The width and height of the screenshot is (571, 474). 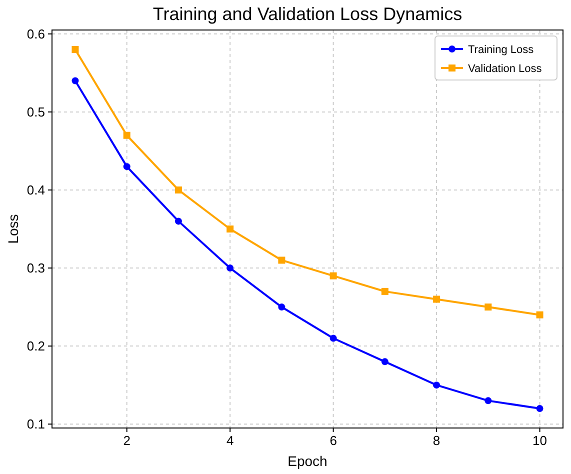 What do you see at coordinates (230, 440) in the screenshot?
I see `x-tick-label: 4` at bounding box center [230, 440].